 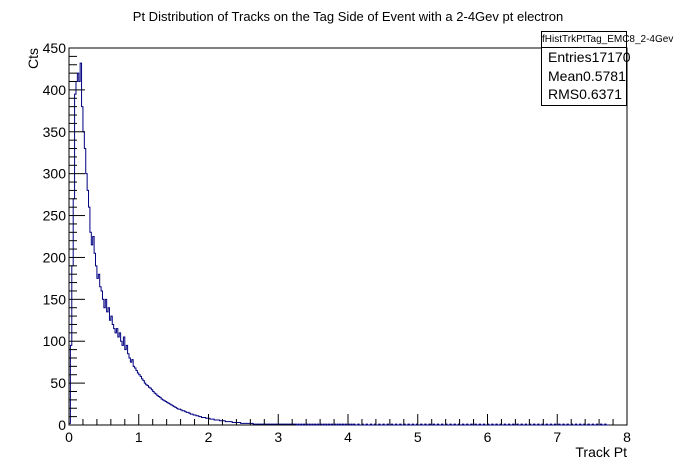 I want to click on stats-label-rms: RMS, so click(x=564, y=94).